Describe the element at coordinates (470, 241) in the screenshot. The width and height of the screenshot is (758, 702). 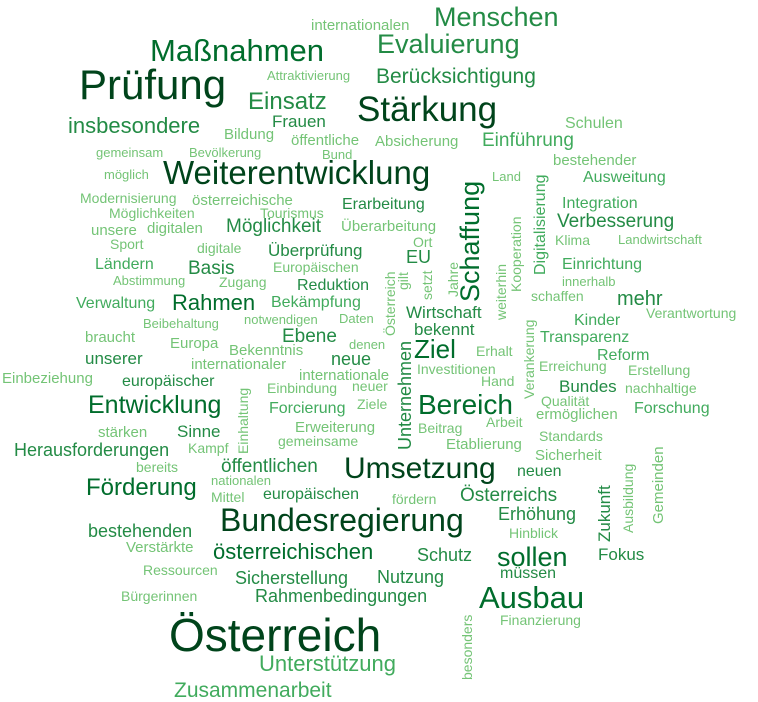
I see `word: Schaffung` at that location.